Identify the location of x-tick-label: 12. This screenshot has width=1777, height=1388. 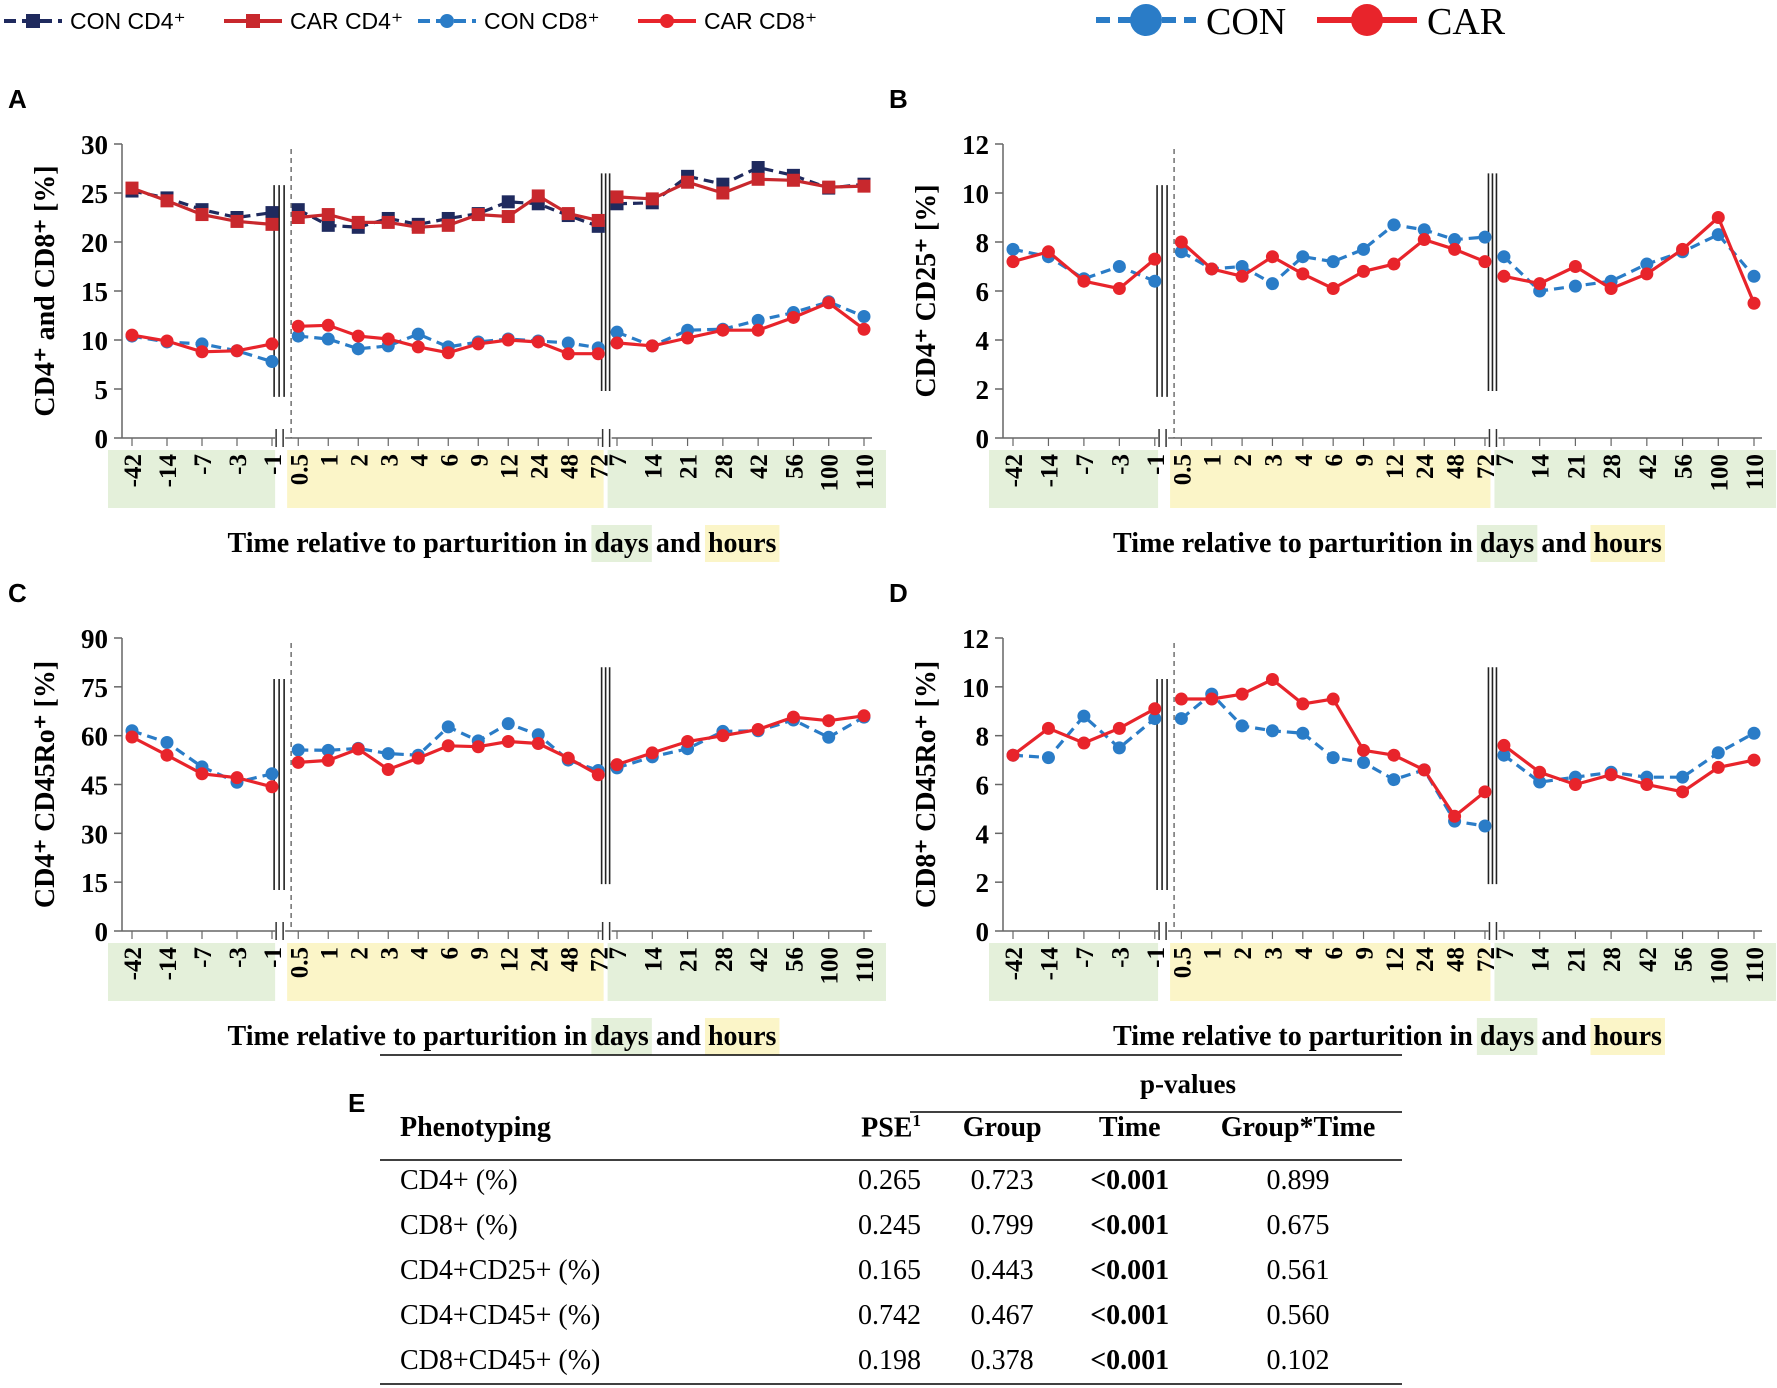
(1395, 466).